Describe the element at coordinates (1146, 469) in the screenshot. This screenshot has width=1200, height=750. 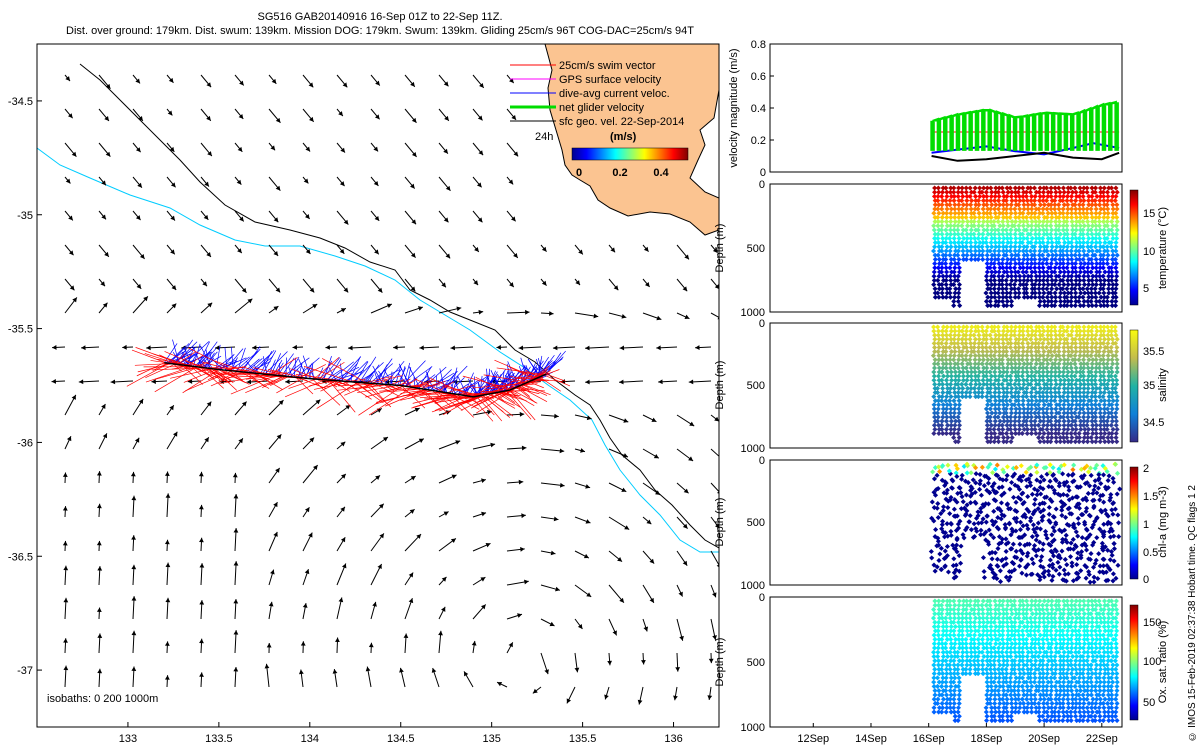
I see `chla-cbar-tick-4: 2` at that location.